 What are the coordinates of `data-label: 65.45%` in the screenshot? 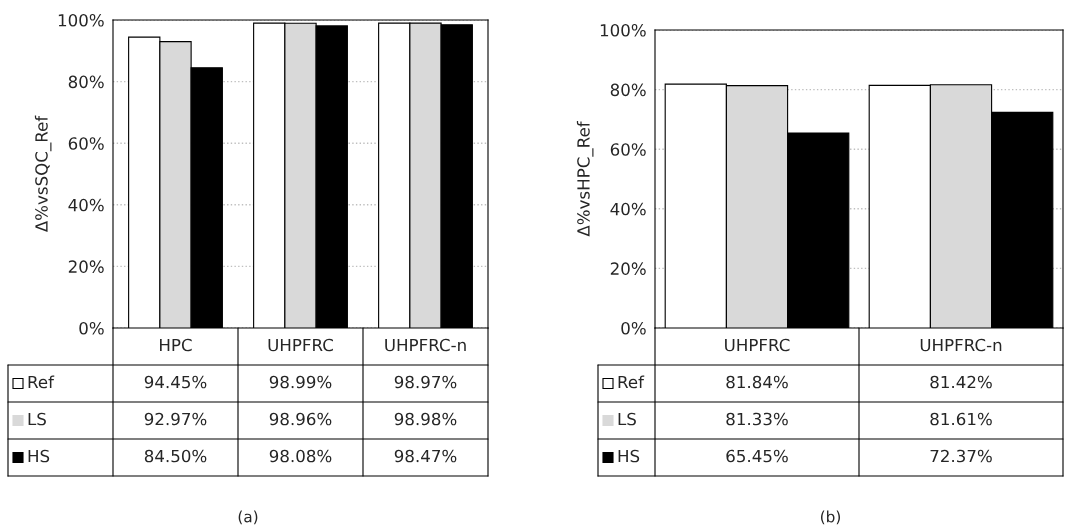 It's located at (757, 456).